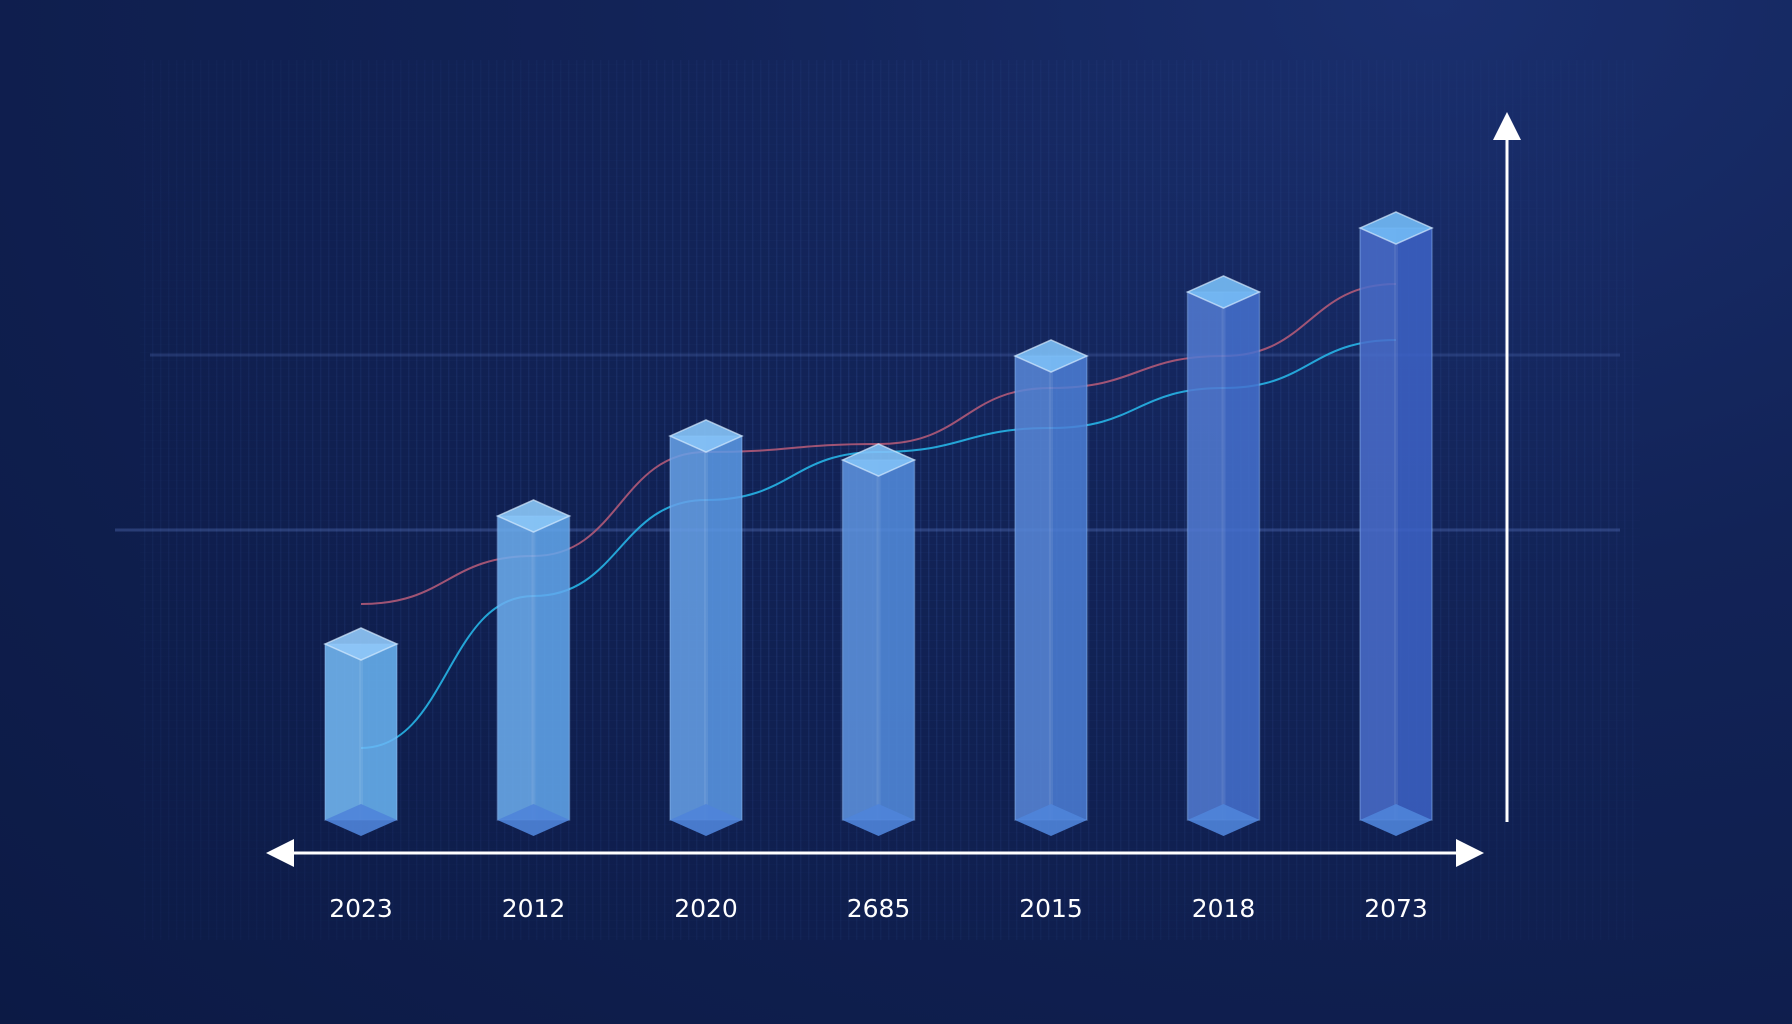 The height and width of the screenshot is (1024, 1792). What do you see at coordinates (534, 908) in the screenshot?
I see `x-tick-label: 2012` at bounding box center [534, 908].